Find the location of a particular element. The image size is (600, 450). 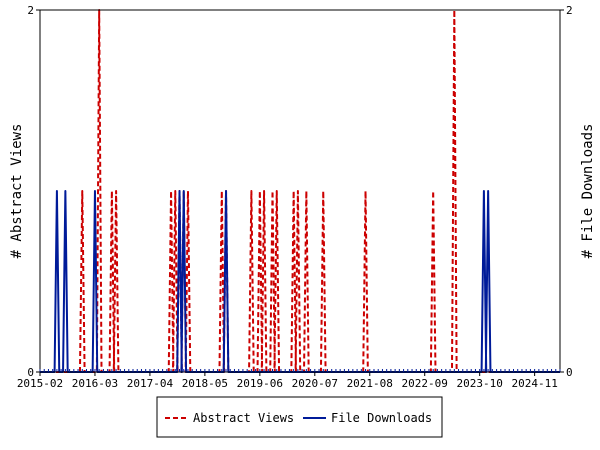

x-tick-label: 2023-10 is located at coordinates (479, 383).